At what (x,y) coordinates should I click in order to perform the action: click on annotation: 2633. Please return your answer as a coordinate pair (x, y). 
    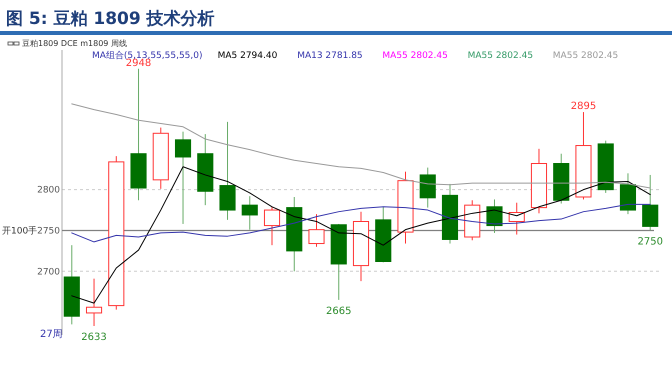
    Looking at the image, I should click on (94, 338).